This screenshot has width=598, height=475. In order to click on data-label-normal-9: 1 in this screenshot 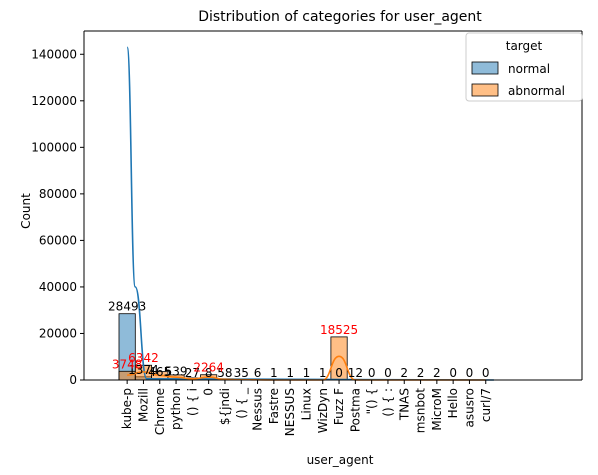, I will do `click(274, 373)`.